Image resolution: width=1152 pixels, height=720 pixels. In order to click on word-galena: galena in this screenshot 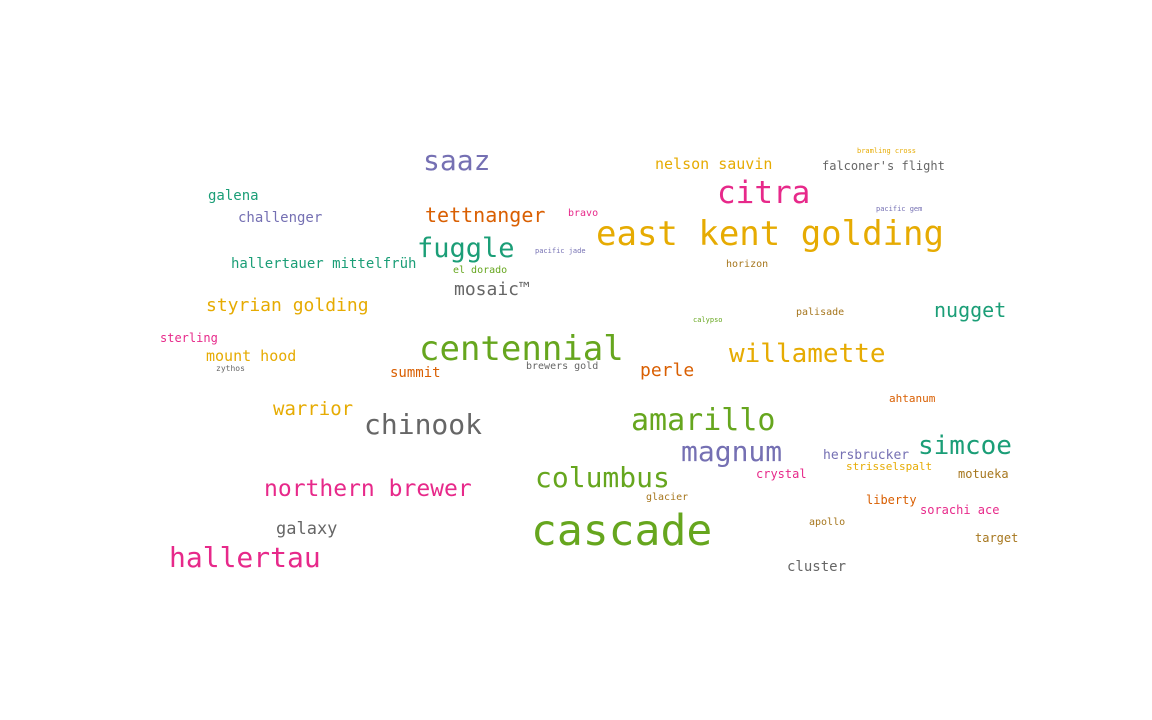, I will do `click(233, 196)`.